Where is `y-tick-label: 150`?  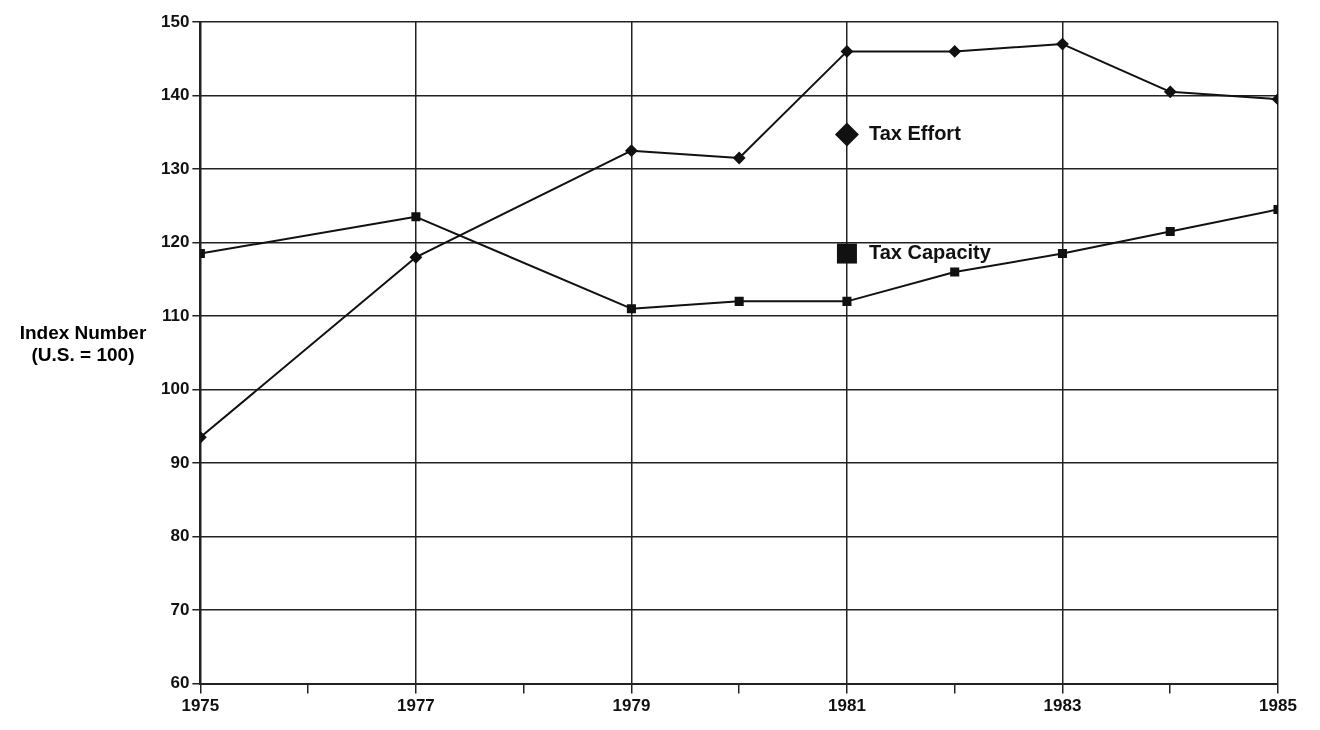
y-tick-label: 150 is located at coordinates (175, 21).